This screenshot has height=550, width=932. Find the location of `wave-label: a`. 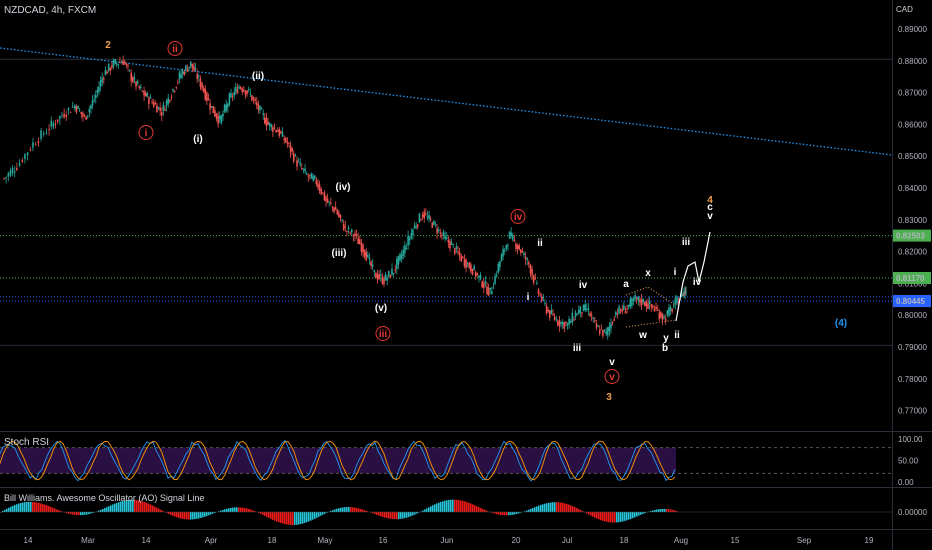

wave-label: a is located at coordinates (626, 284).